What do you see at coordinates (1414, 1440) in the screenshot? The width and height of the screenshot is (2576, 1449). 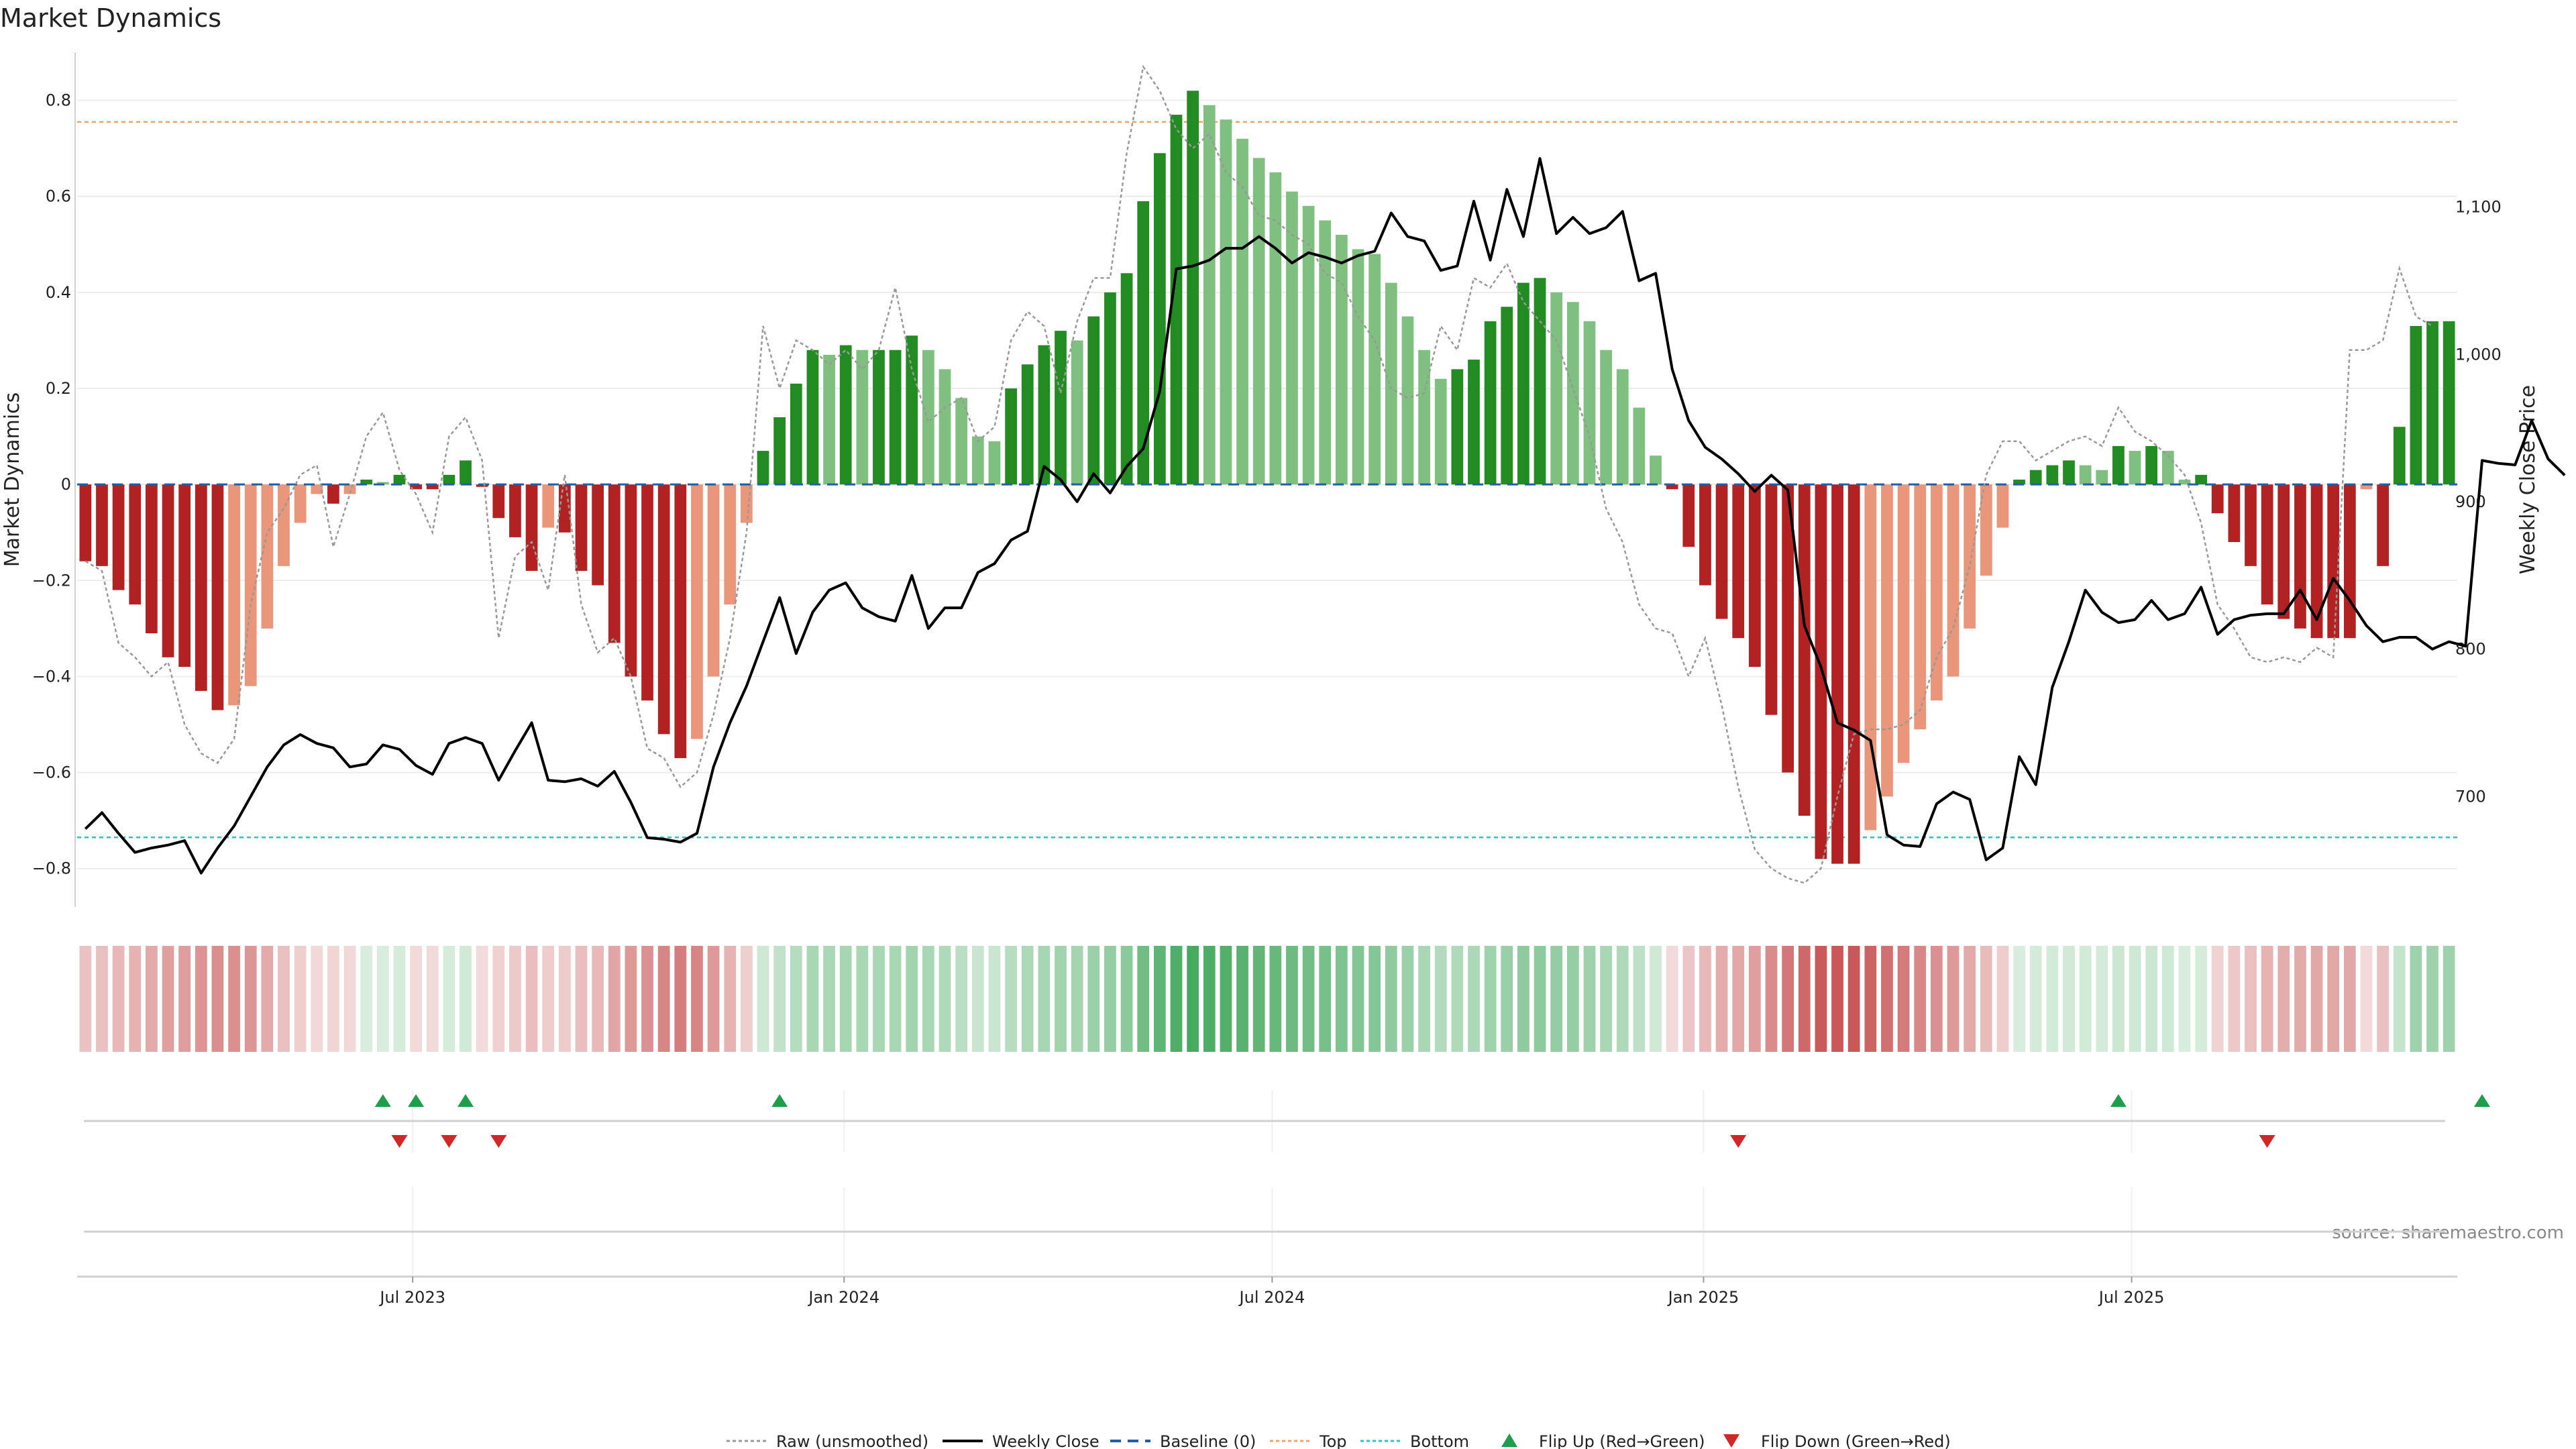 I see `legend-item-bottom: Bottom` at bounding box center [1414, 1440].